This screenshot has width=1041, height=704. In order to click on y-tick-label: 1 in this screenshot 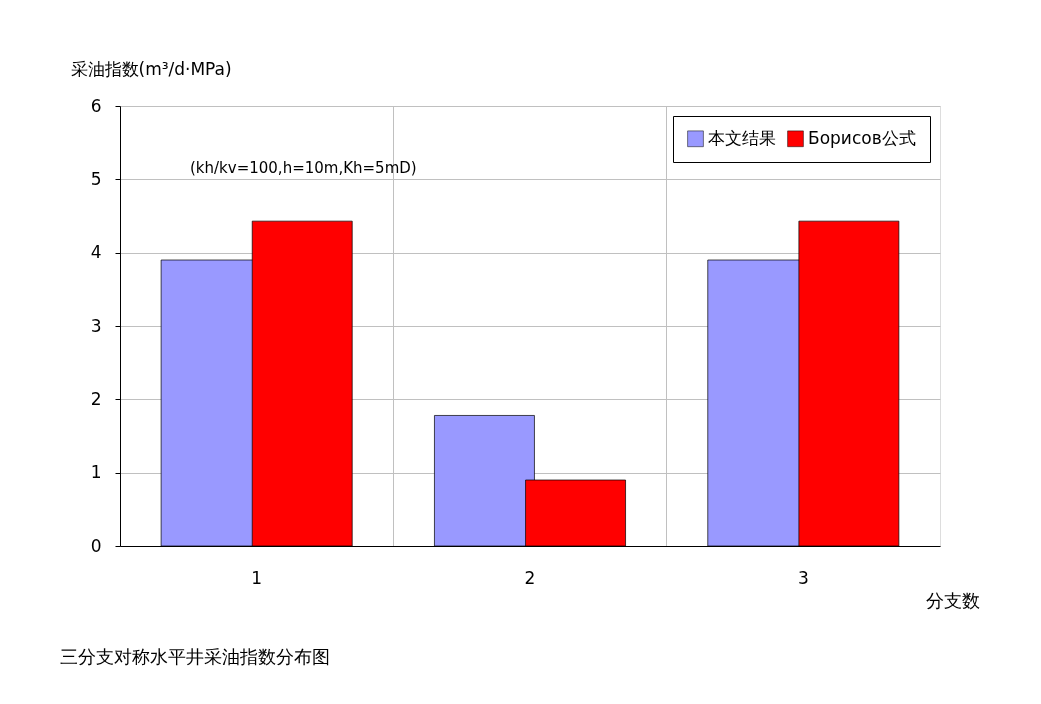, I will do `click(96, 472)`.